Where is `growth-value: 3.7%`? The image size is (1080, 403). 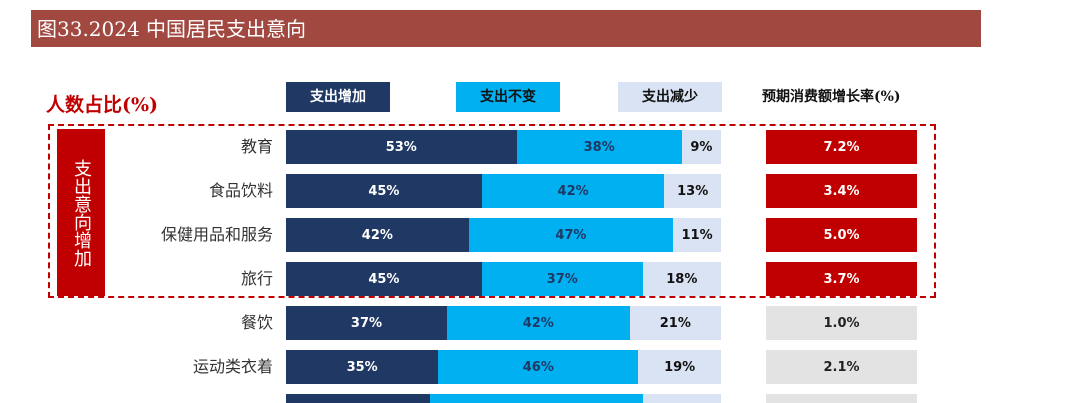 growth-value: 3.7% is located at coordinates (841, 279).